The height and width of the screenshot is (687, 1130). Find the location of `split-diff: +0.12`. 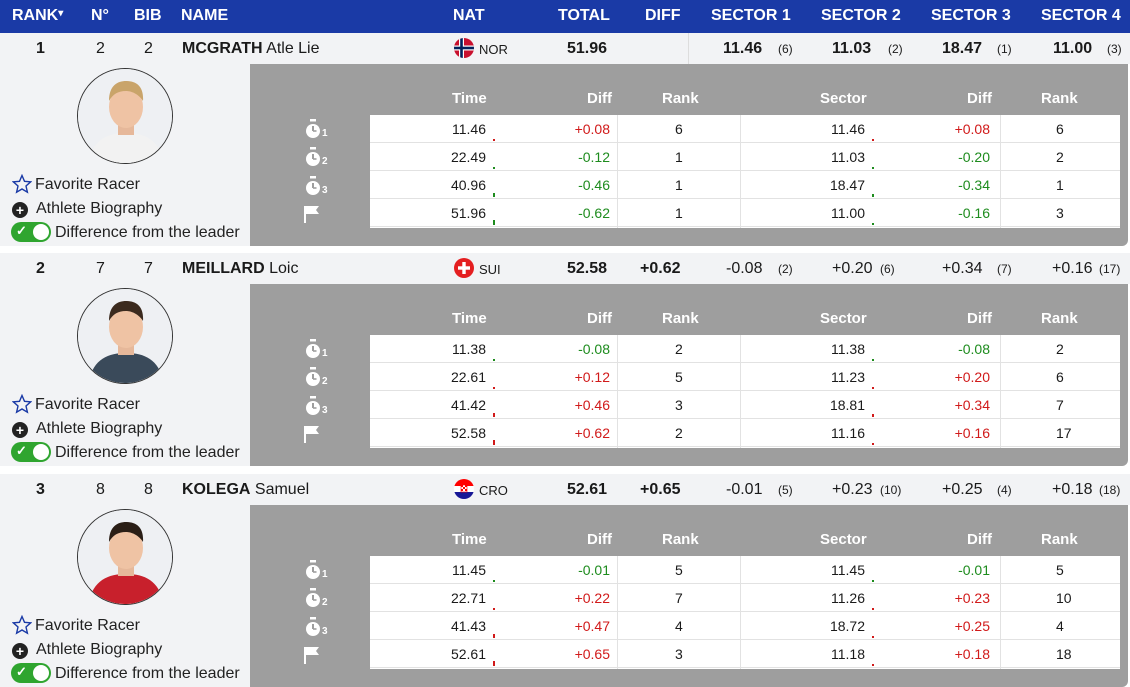

split-diff: +0.12 is located at coordinates (592, 377).